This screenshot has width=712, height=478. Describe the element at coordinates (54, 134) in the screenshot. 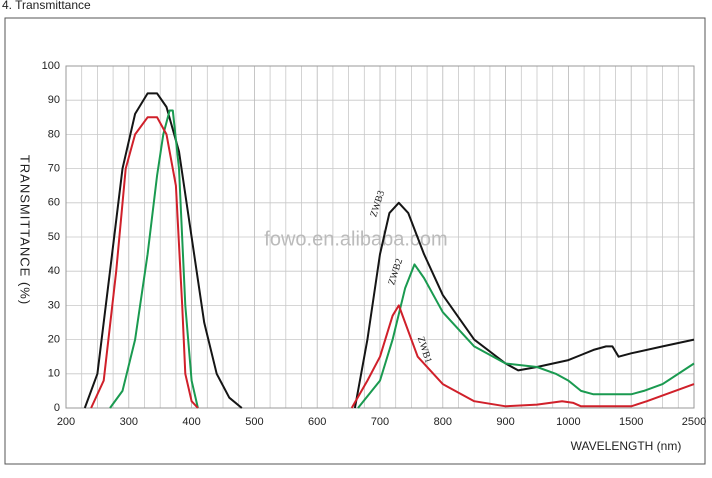

I see `y-tick-label: 80` at that location.